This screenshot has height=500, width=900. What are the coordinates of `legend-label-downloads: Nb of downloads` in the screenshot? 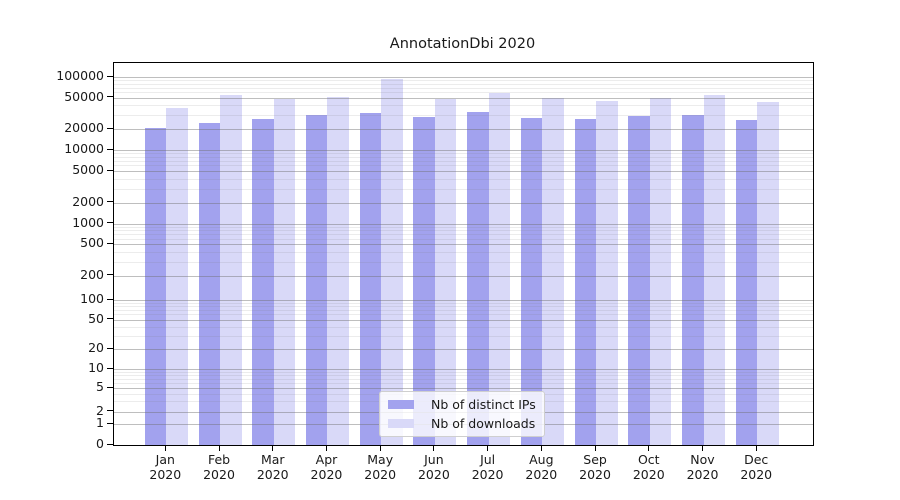 It's located at (483, 423).